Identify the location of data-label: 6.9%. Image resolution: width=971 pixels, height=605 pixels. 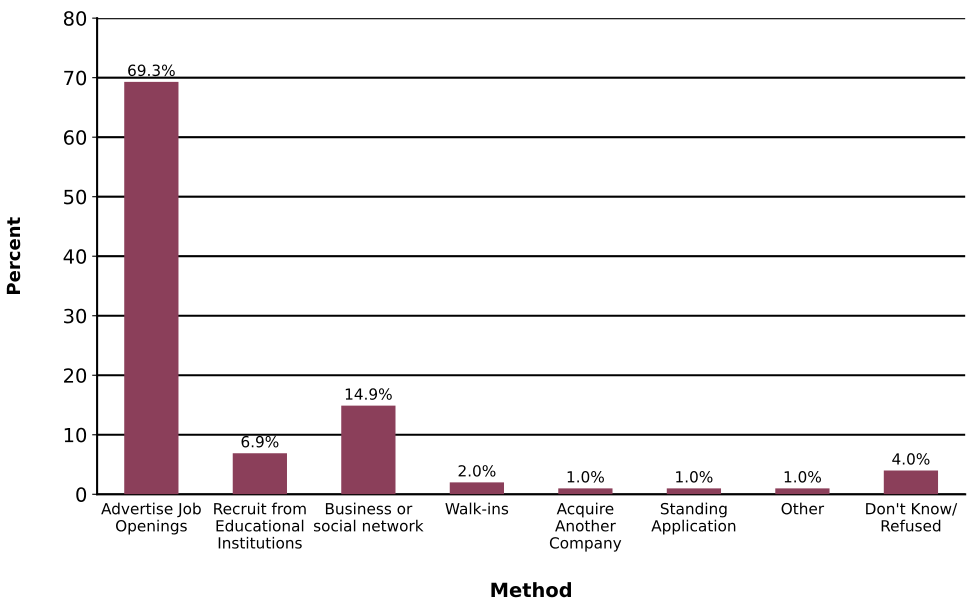
(260, 442).